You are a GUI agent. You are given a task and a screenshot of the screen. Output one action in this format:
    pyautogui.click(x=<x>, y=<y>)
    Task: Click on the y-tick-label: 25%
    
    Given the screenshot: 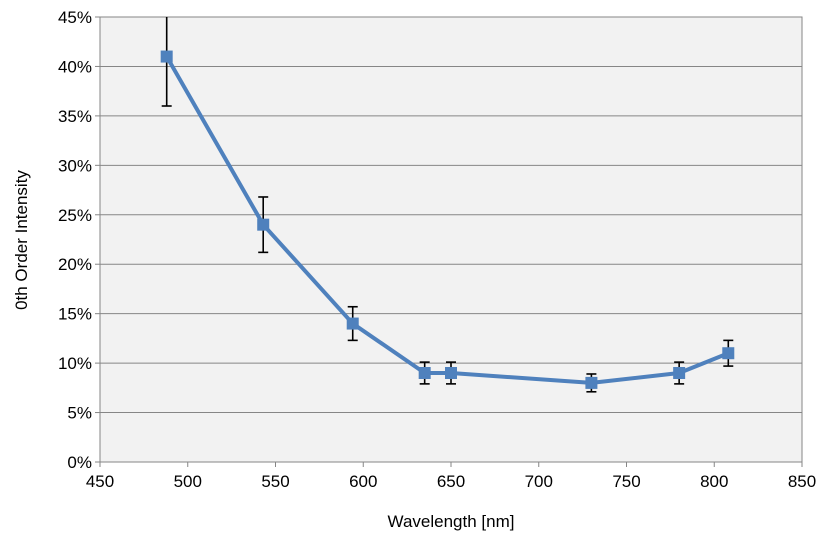 What is the action you would take?
    pyautogui.click(x=75, y=215)
    